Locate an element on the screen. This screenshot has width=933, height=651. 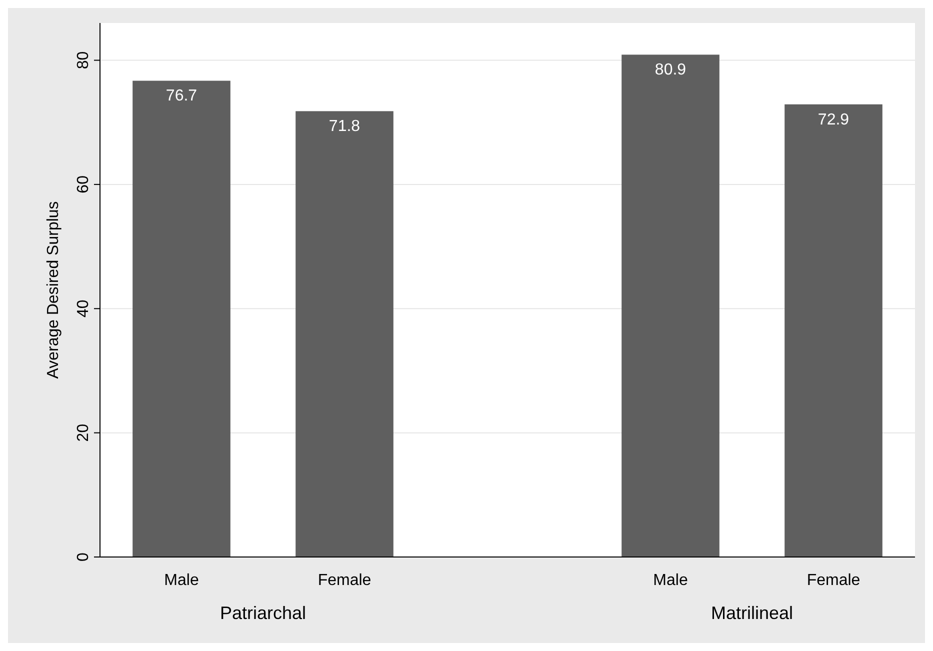
text: Patriarchal is located at coordinates (263, 613).